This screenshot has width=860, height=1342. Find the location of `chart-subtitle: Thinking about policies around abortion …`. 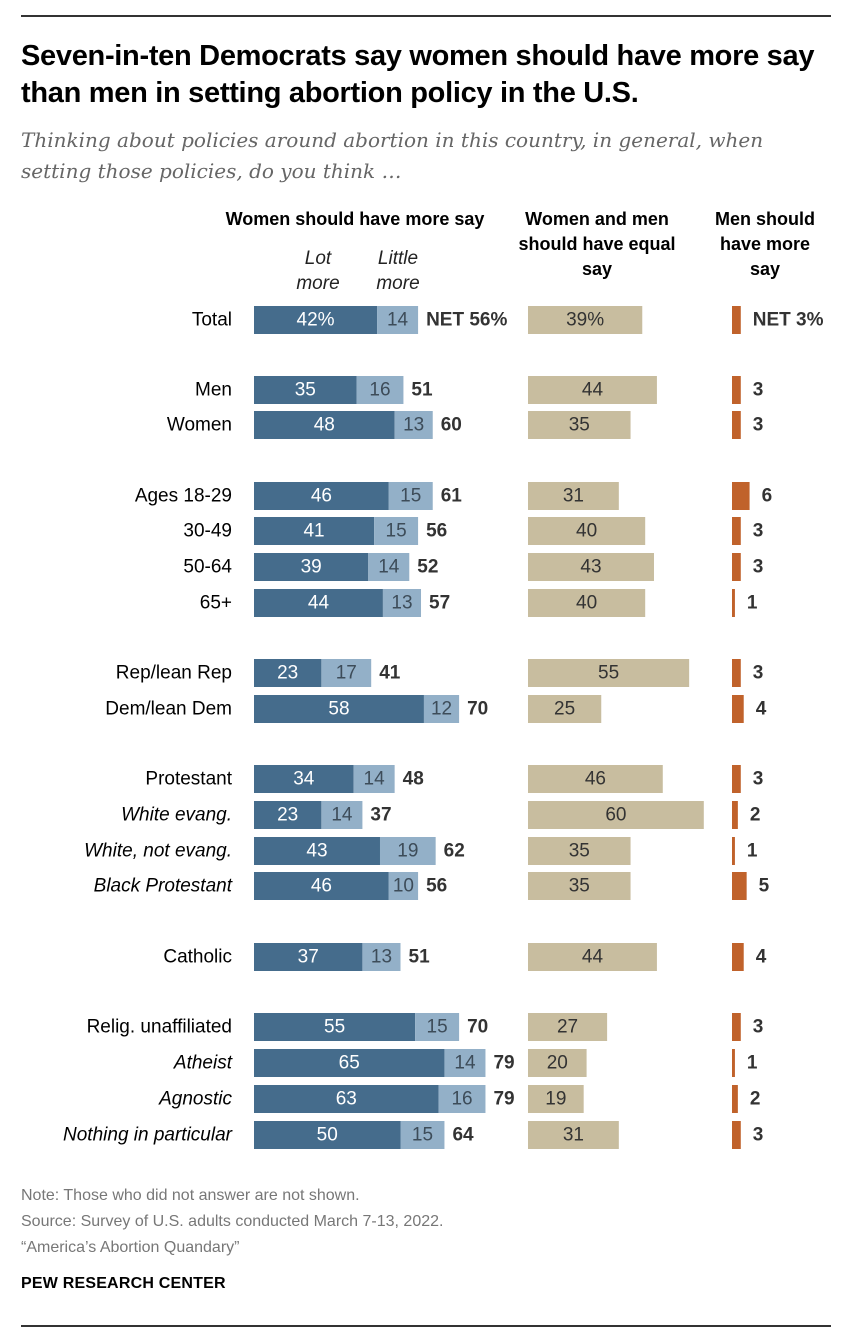

chart-subtitle: Thinking about policies around abortion … is located at coordinates (392, 155).